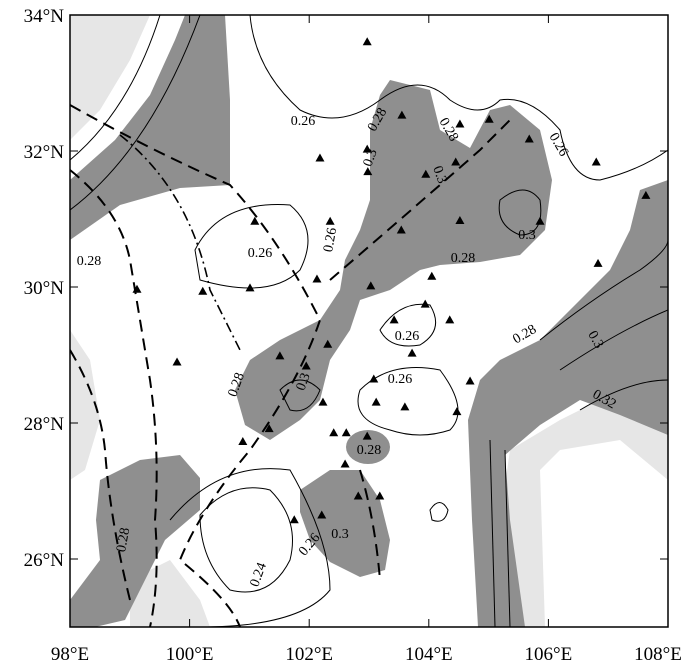 The image size is (700, 672). I want to click on x-tick-label: 98°E, so click(70, 654).